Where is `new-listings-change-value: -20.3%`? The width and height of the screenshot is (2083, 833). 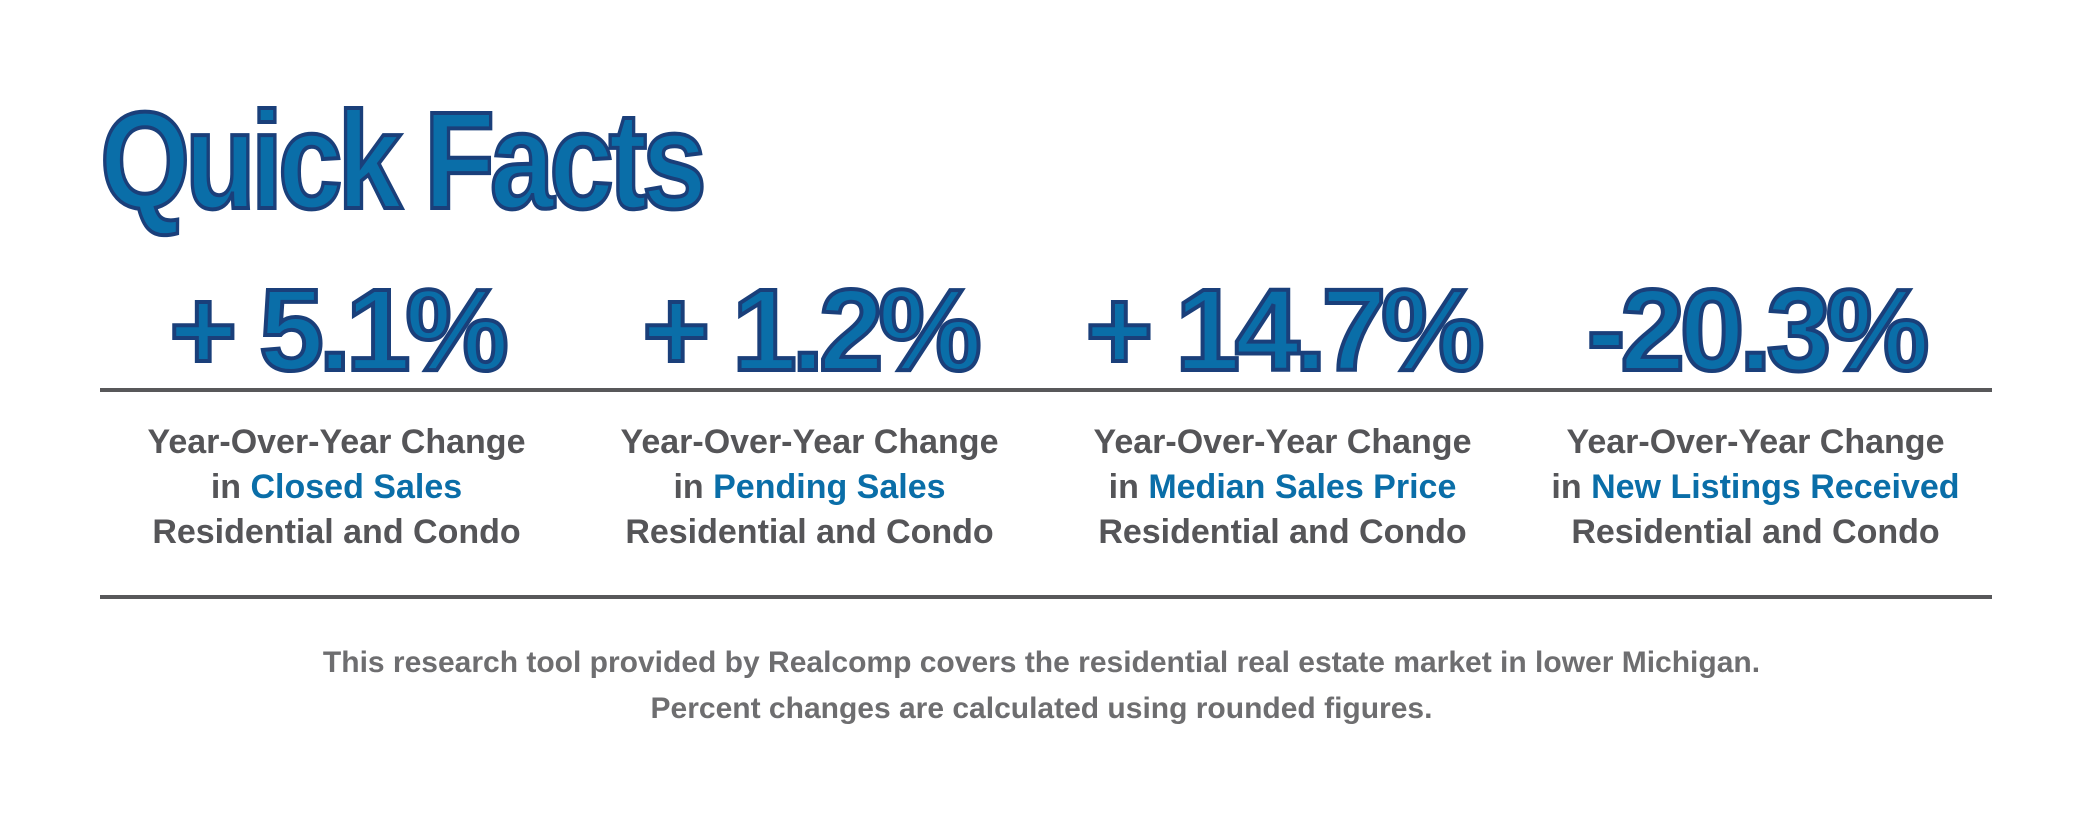
new-listings-change-value: -20.3% is located at coordinates (1758, 330).